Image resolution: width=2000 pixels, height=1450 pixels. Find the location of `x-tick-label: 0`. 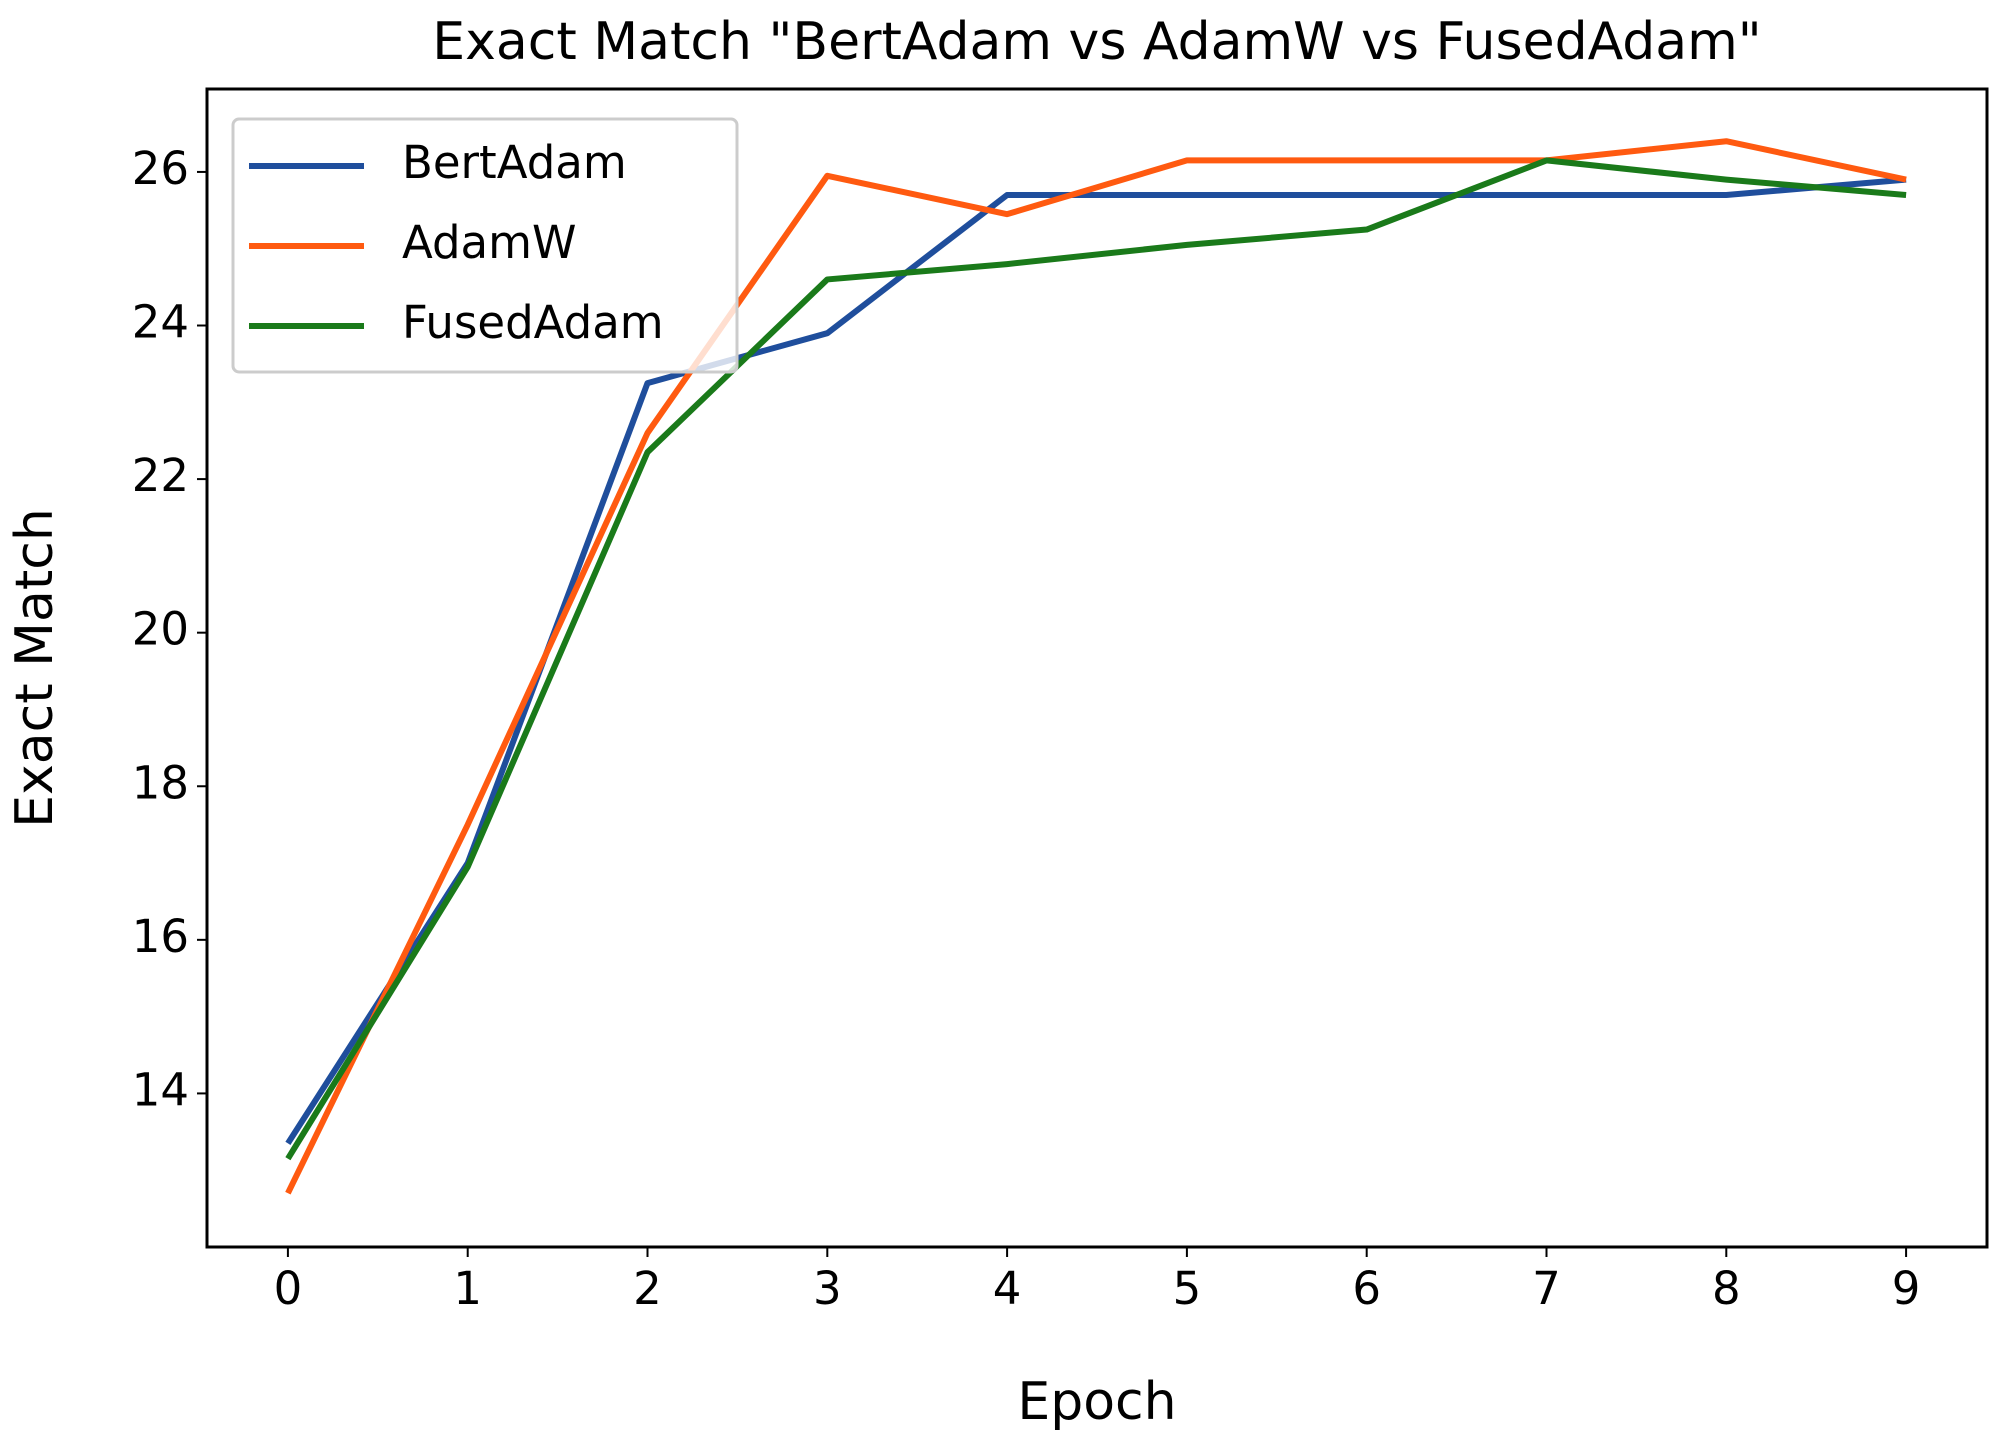

x-tick-label: 0 is located at coordinates (288, 1288).